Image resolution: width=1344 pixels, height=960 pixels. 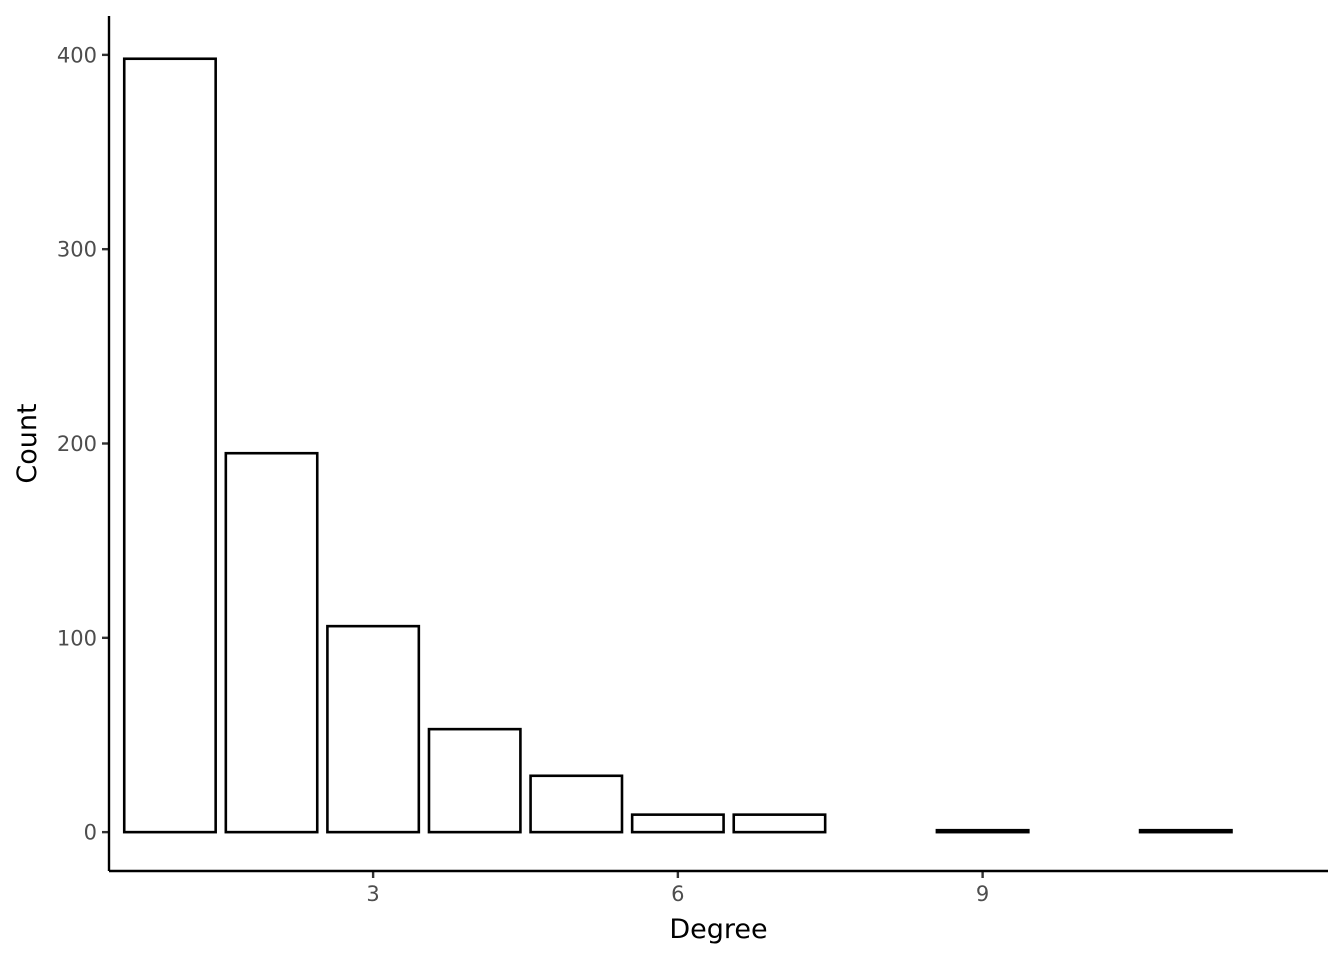 What do you see at coordinates (372, 894) in the screenshot?
I see `x-tick-label: 3` at bounding box center [372, 894].